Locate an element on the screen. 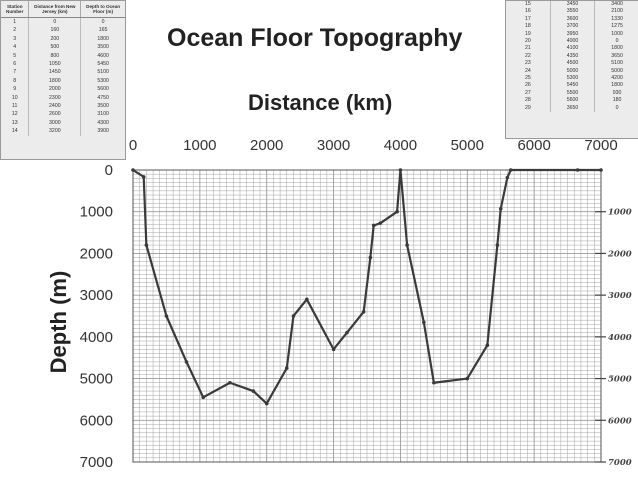  table-cell: 16 is located at coordinates (528, 12).